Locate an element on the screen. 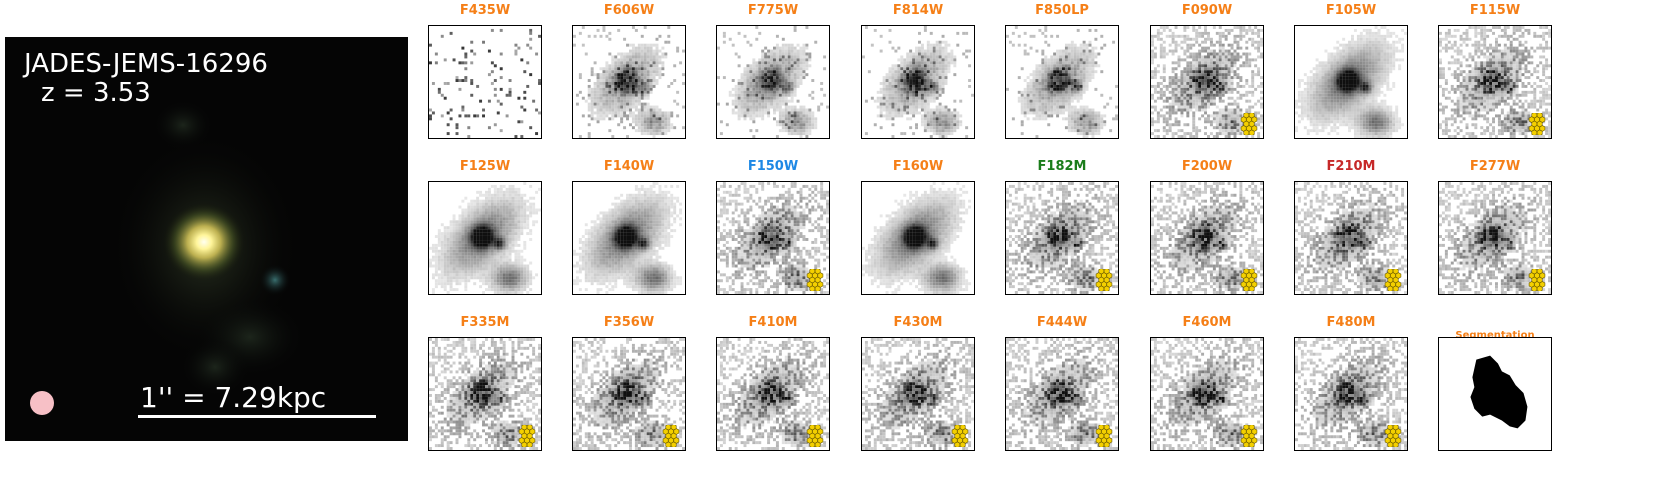  cutout-f335m is located at coordinates (485, 394).